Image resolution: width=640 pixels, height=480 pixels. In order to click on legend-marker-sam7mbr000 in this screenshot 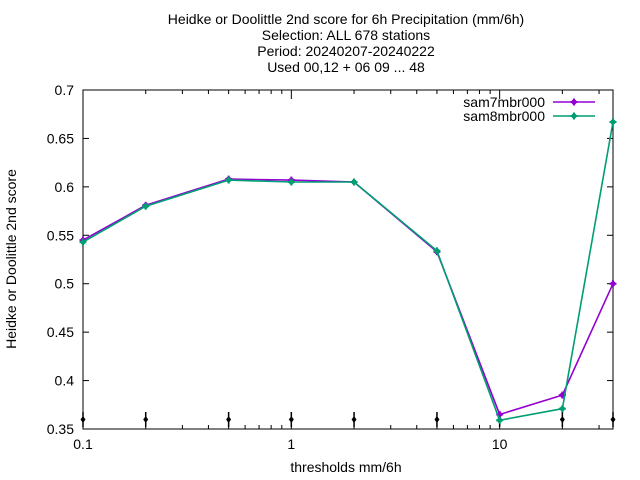, I will do `click(574, 102)`.